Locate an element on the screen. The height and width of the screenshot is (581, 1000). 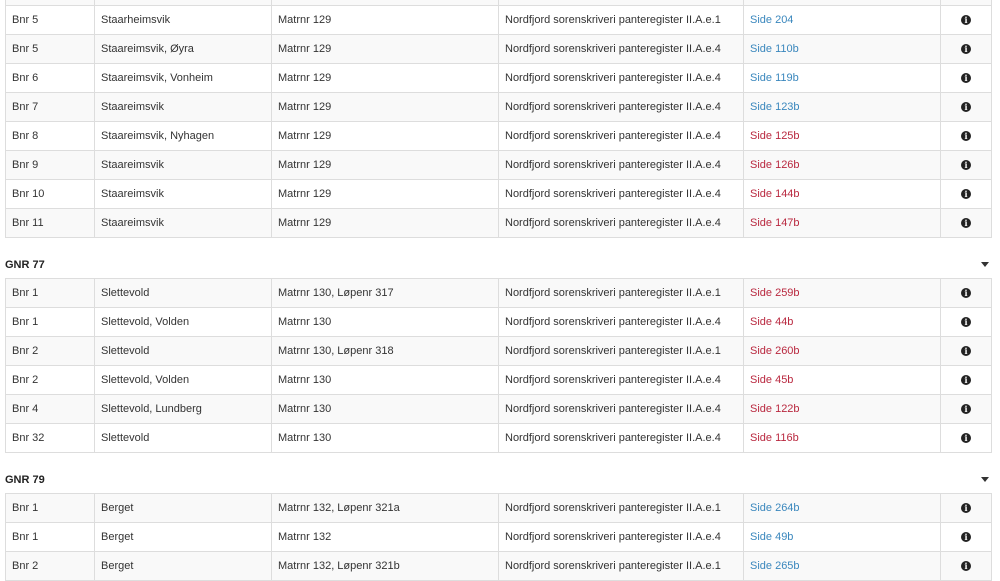
page-link: Side 122b is located at coordinates (775, 409).